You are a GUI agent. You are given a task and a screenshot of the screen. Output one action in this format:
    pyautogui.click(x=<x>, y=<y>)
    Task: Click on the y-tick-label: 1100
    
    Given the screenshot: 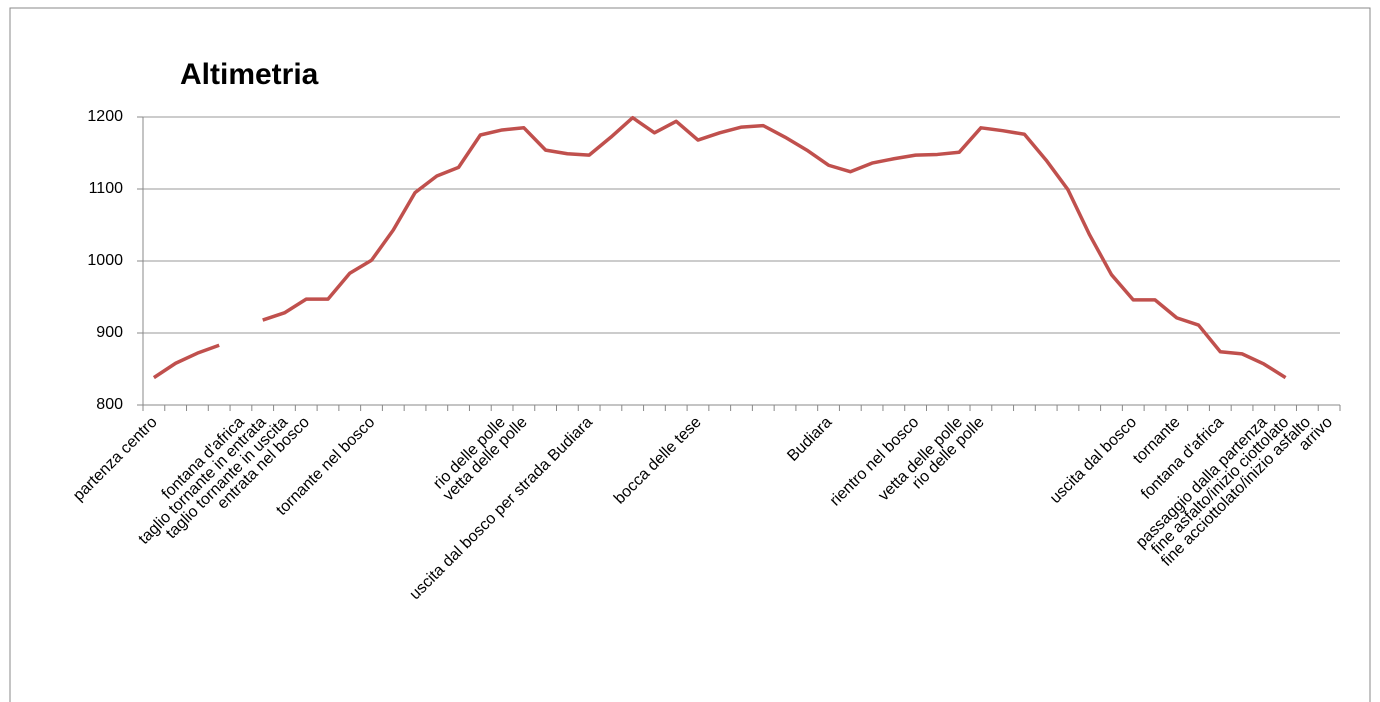 What is the action you would take?
    pyautogui.click(x=106, y=188)
    